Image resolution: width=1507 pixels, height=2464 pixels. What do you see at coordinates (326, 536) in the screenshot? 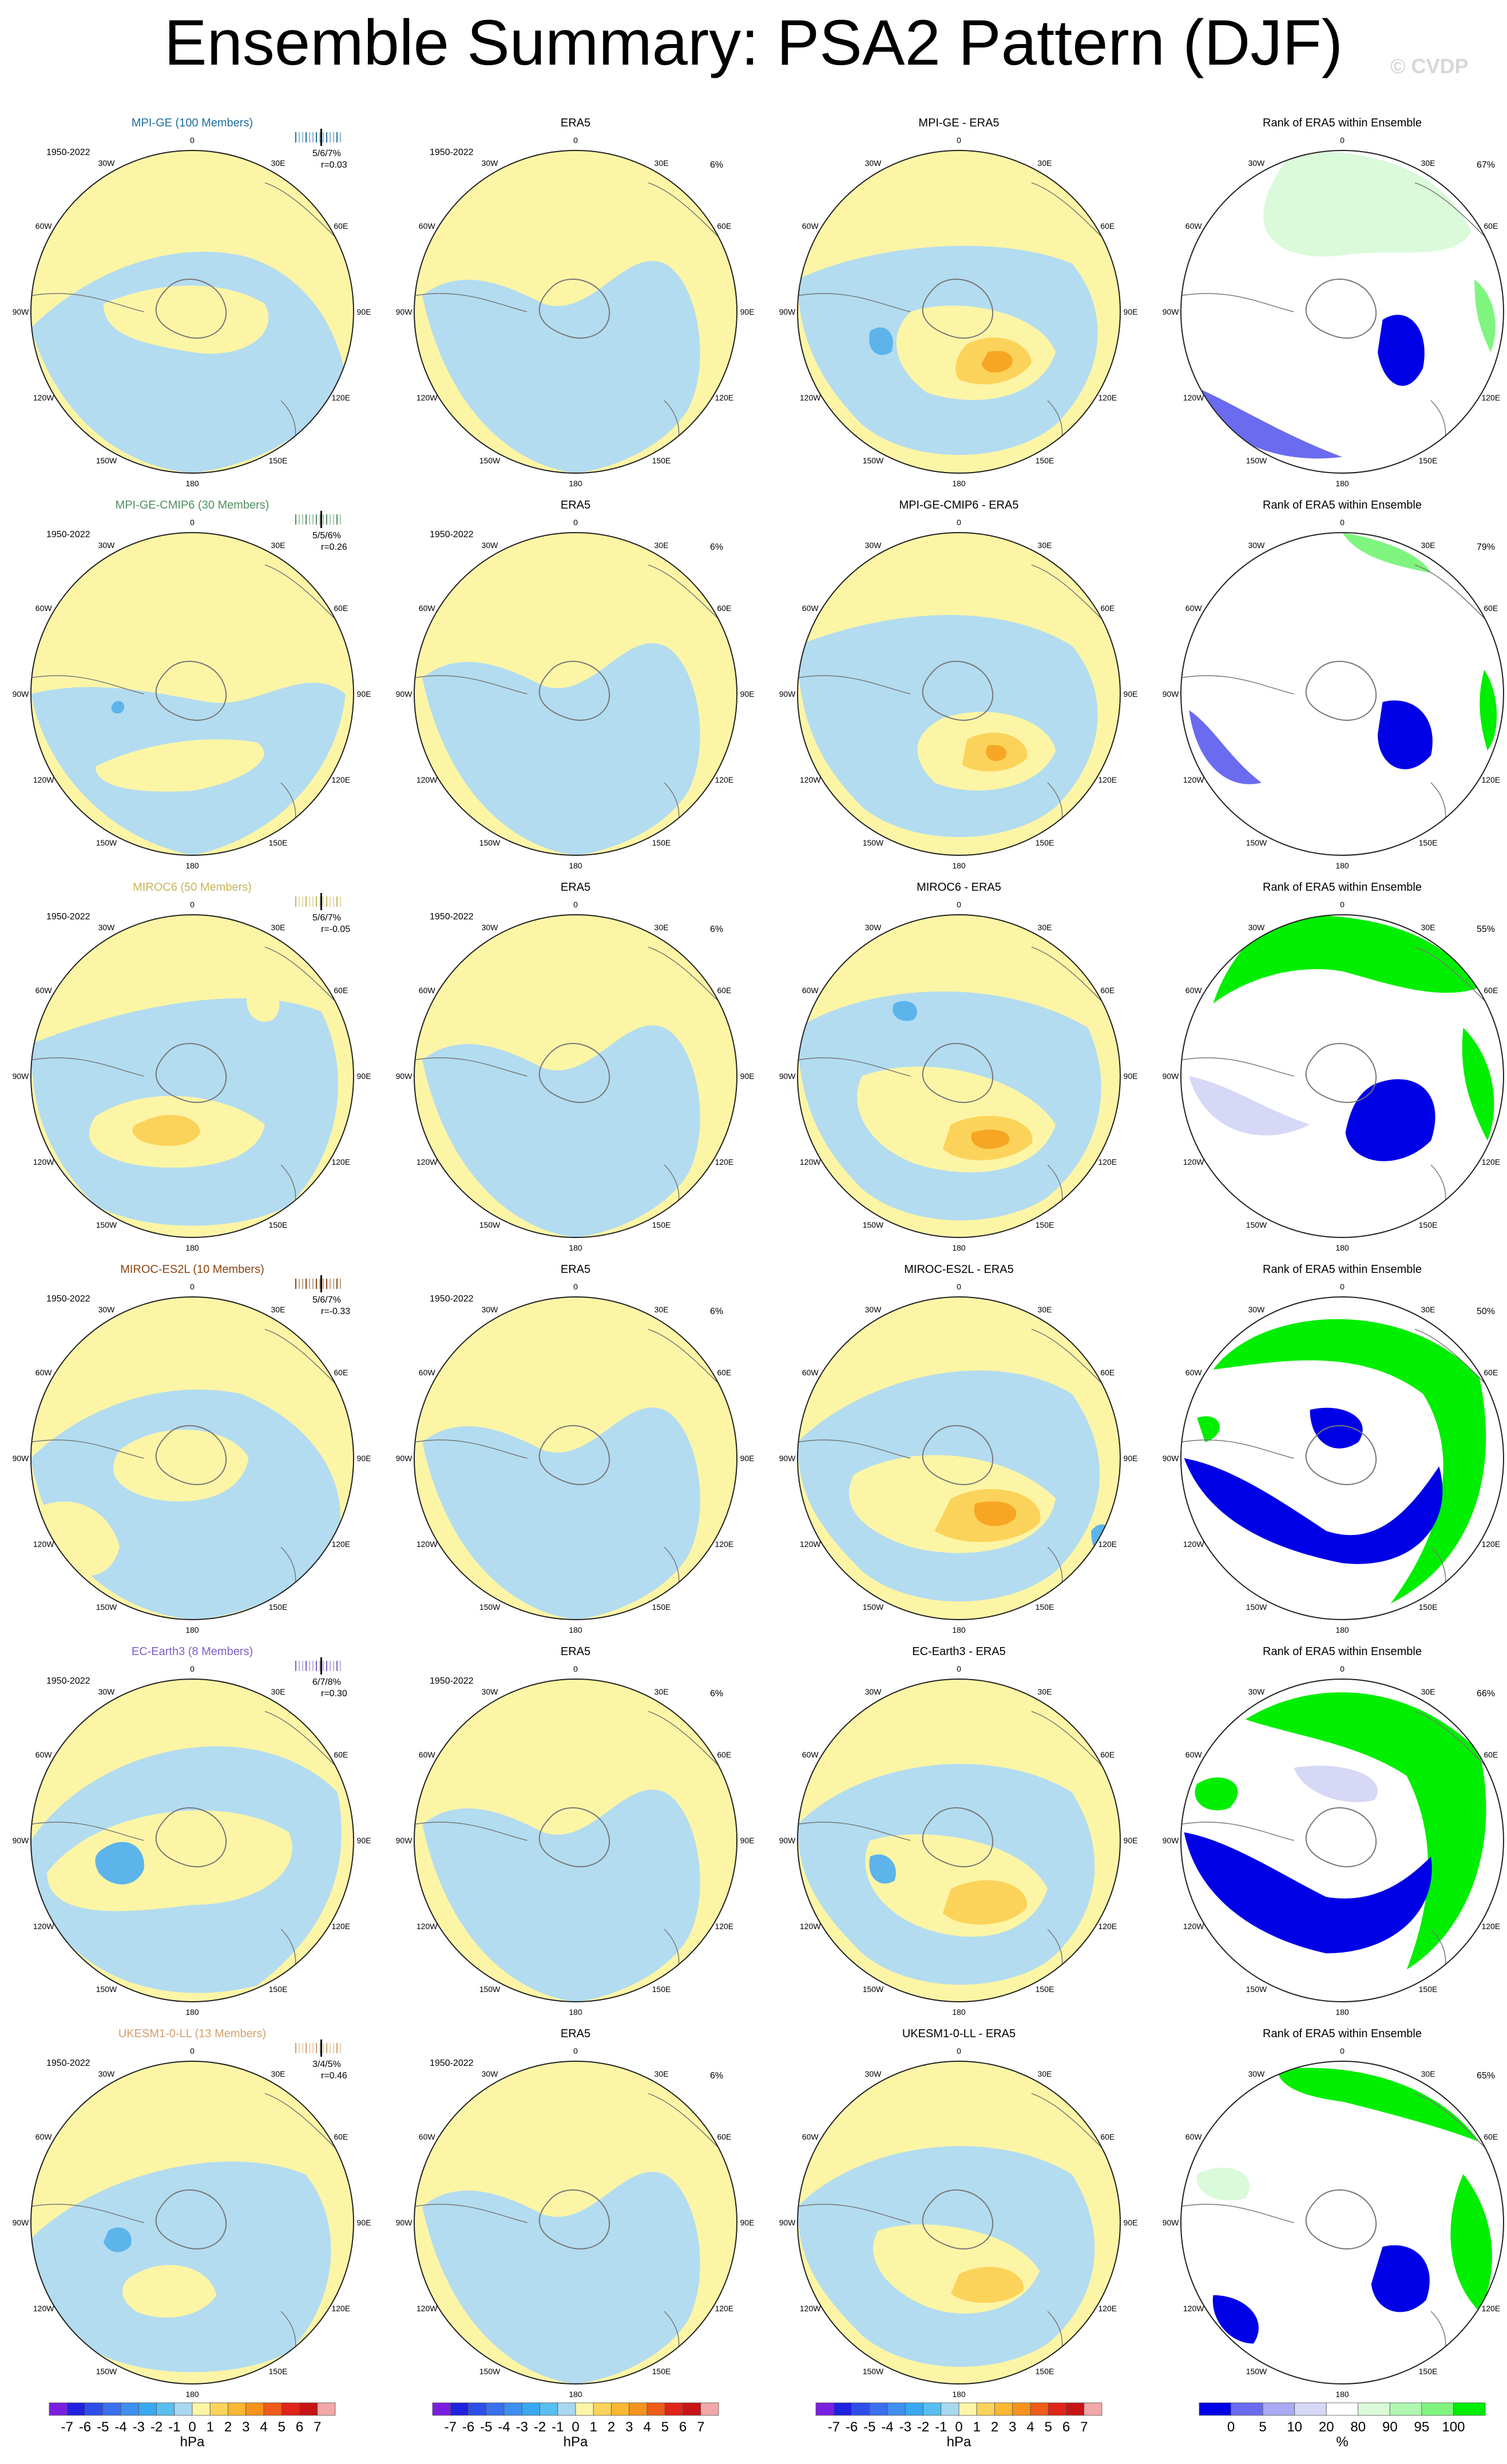
I see `pct-explained: 5/5/6%` at bounding box center [326, 536].